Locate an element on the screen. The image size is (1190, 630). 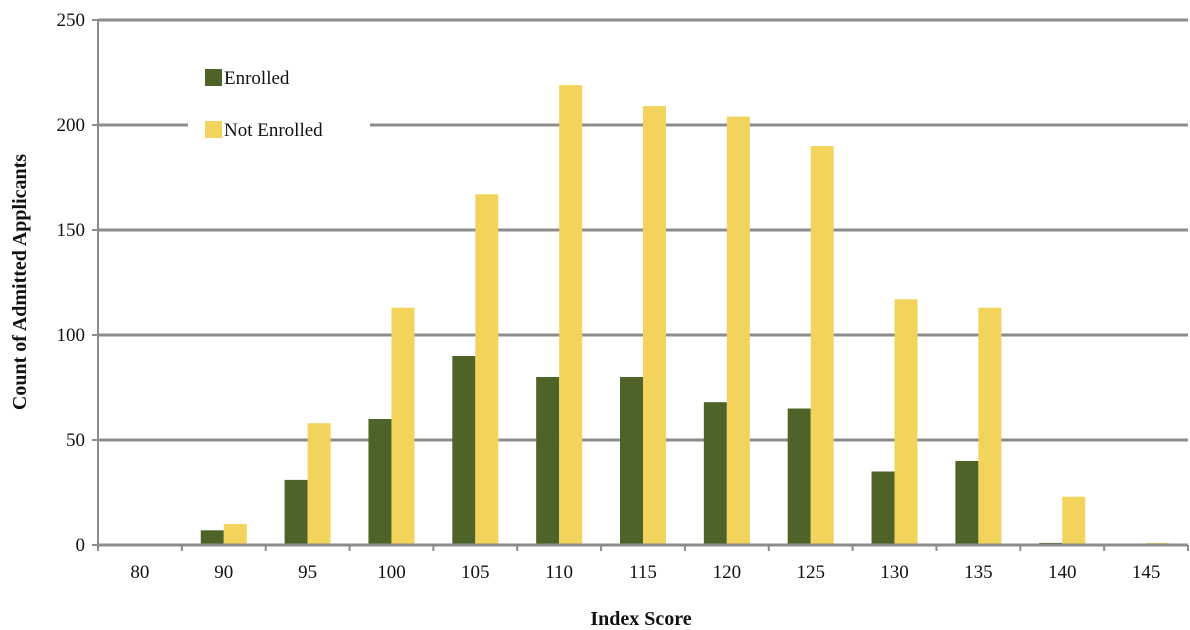
legend-label: Not Enrolled is located at coordinates (273, 130).